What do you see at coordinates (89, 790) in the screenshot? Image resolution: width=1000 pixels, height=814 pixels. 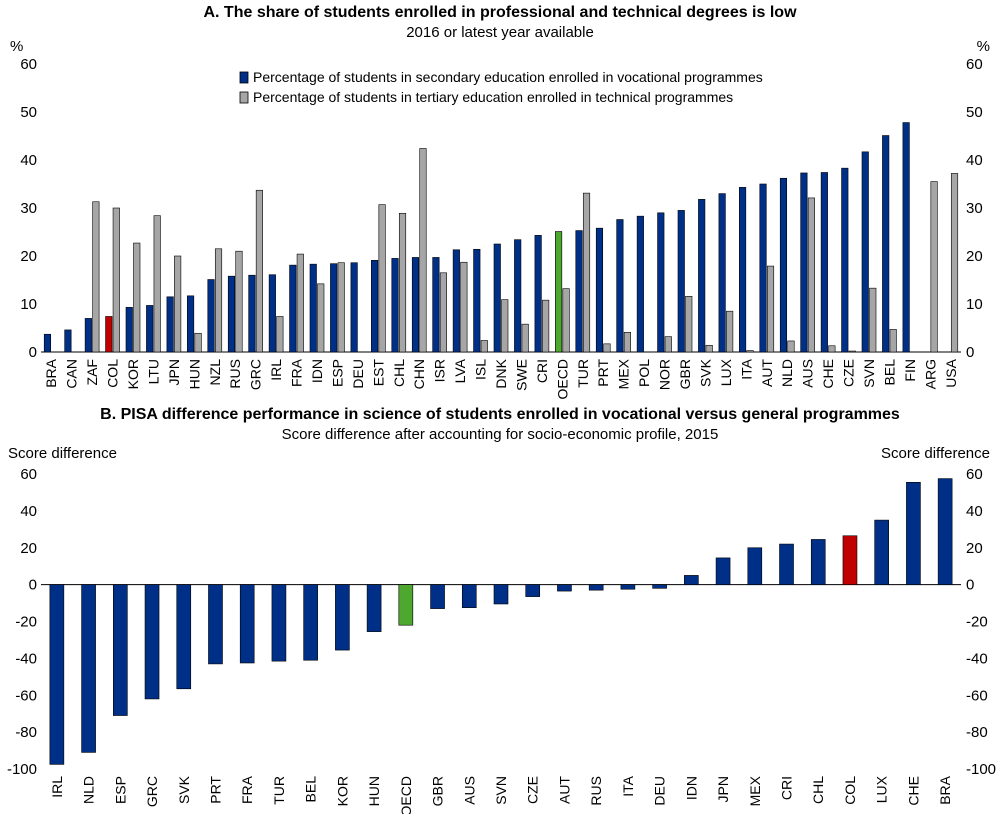 I see `panel-b-category-label: NLD` at bounding box center [89, 790].